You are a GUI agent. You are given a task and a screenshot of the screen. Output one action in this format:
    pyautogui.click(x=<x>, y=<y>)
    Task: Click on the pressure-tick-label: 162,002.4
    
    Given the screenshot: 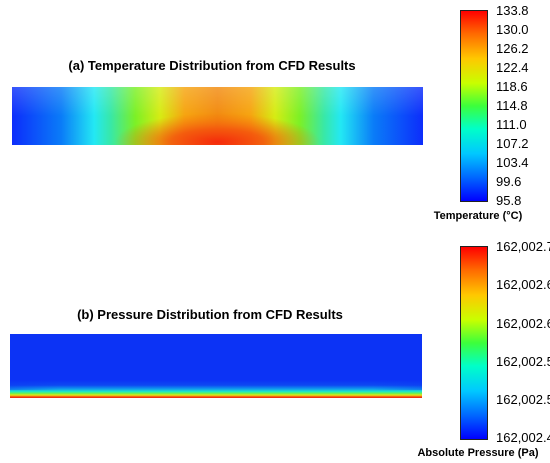 What is the action you would take?
    pyautogui.click(x=523, y=437)
    